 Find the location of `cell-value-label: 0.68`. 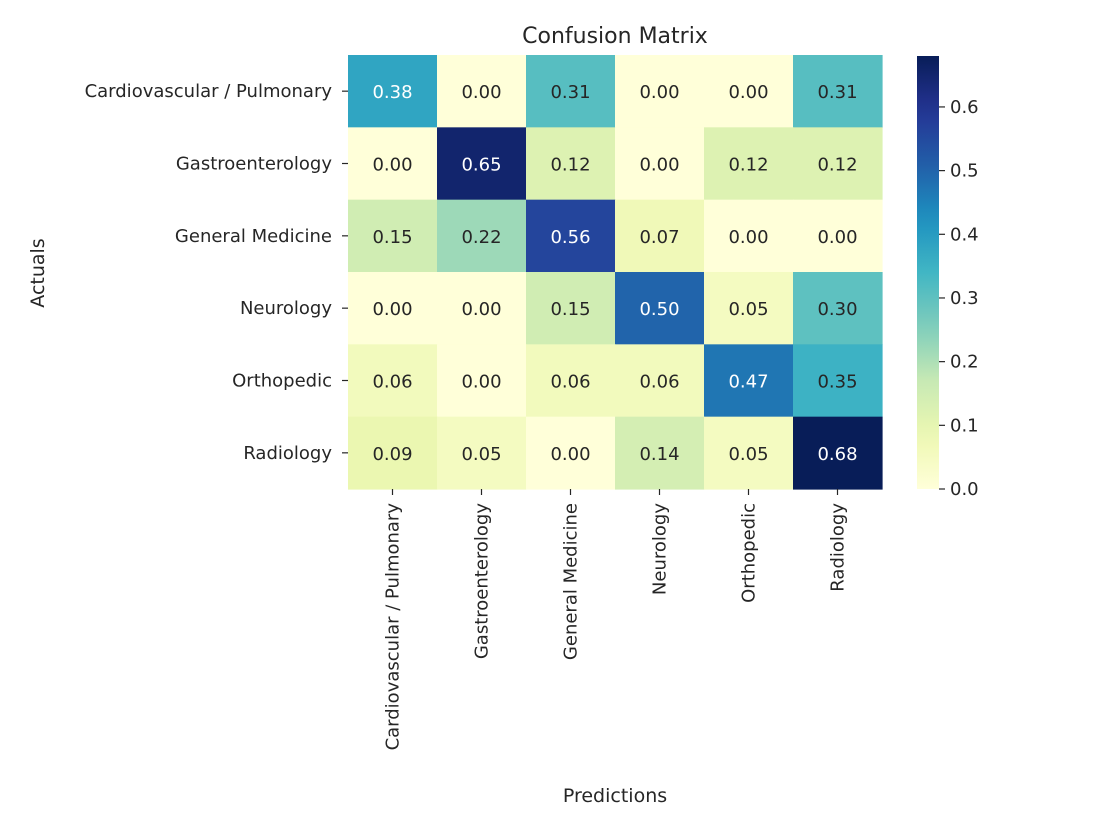

cell-value-label: 0.68 is located at coordinates (837, 454).